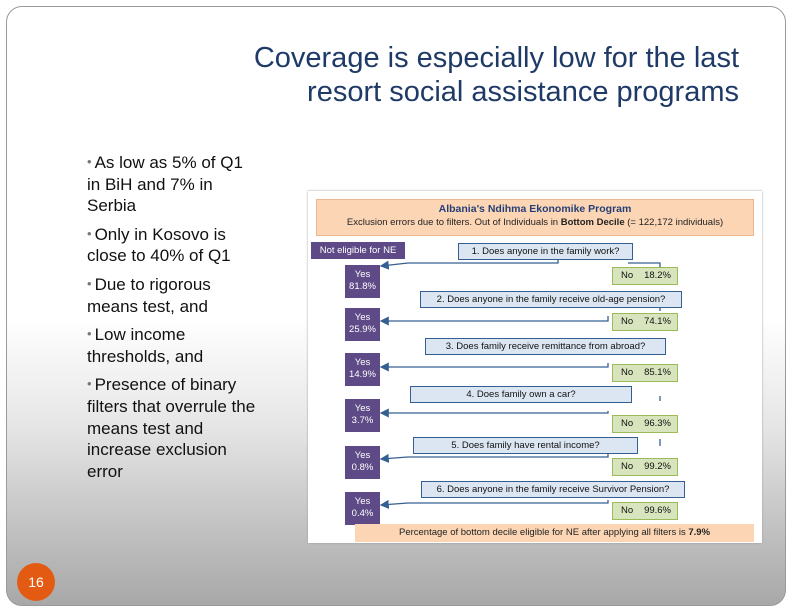  Describe the element at coordinates (362, 281) in the screenshot. I see `yes-box-1: Yes 81.8%` at that location.